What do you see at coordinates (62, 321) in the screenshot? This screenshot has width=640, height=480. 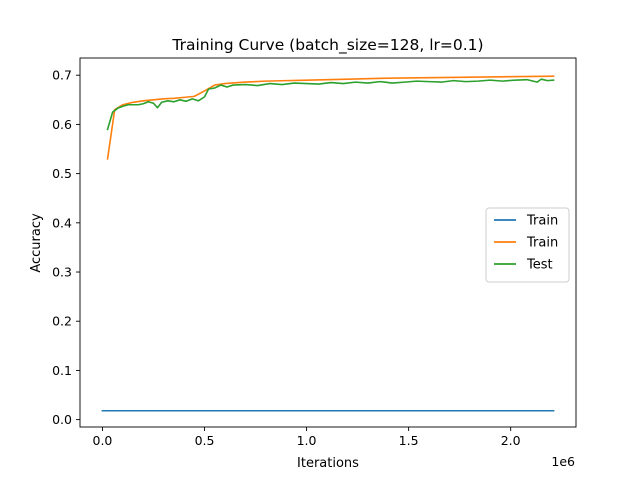 I see `y-tick-label: 0.2` at bounding box center [62, 321].